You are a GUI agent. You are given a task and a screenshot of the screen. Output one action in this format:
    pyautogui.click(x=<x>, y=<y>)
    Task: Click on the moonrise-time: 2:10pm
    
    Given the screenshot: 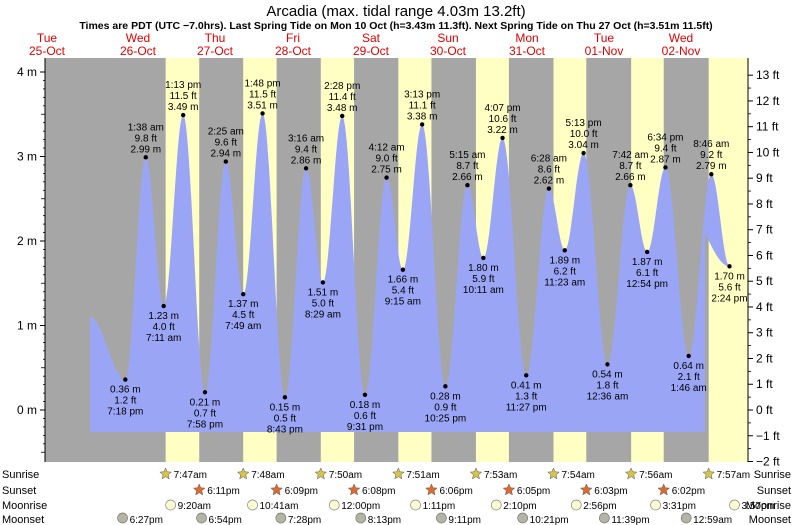 What is the action you would take?
    pyautogui.click(x=519, y=506)
    